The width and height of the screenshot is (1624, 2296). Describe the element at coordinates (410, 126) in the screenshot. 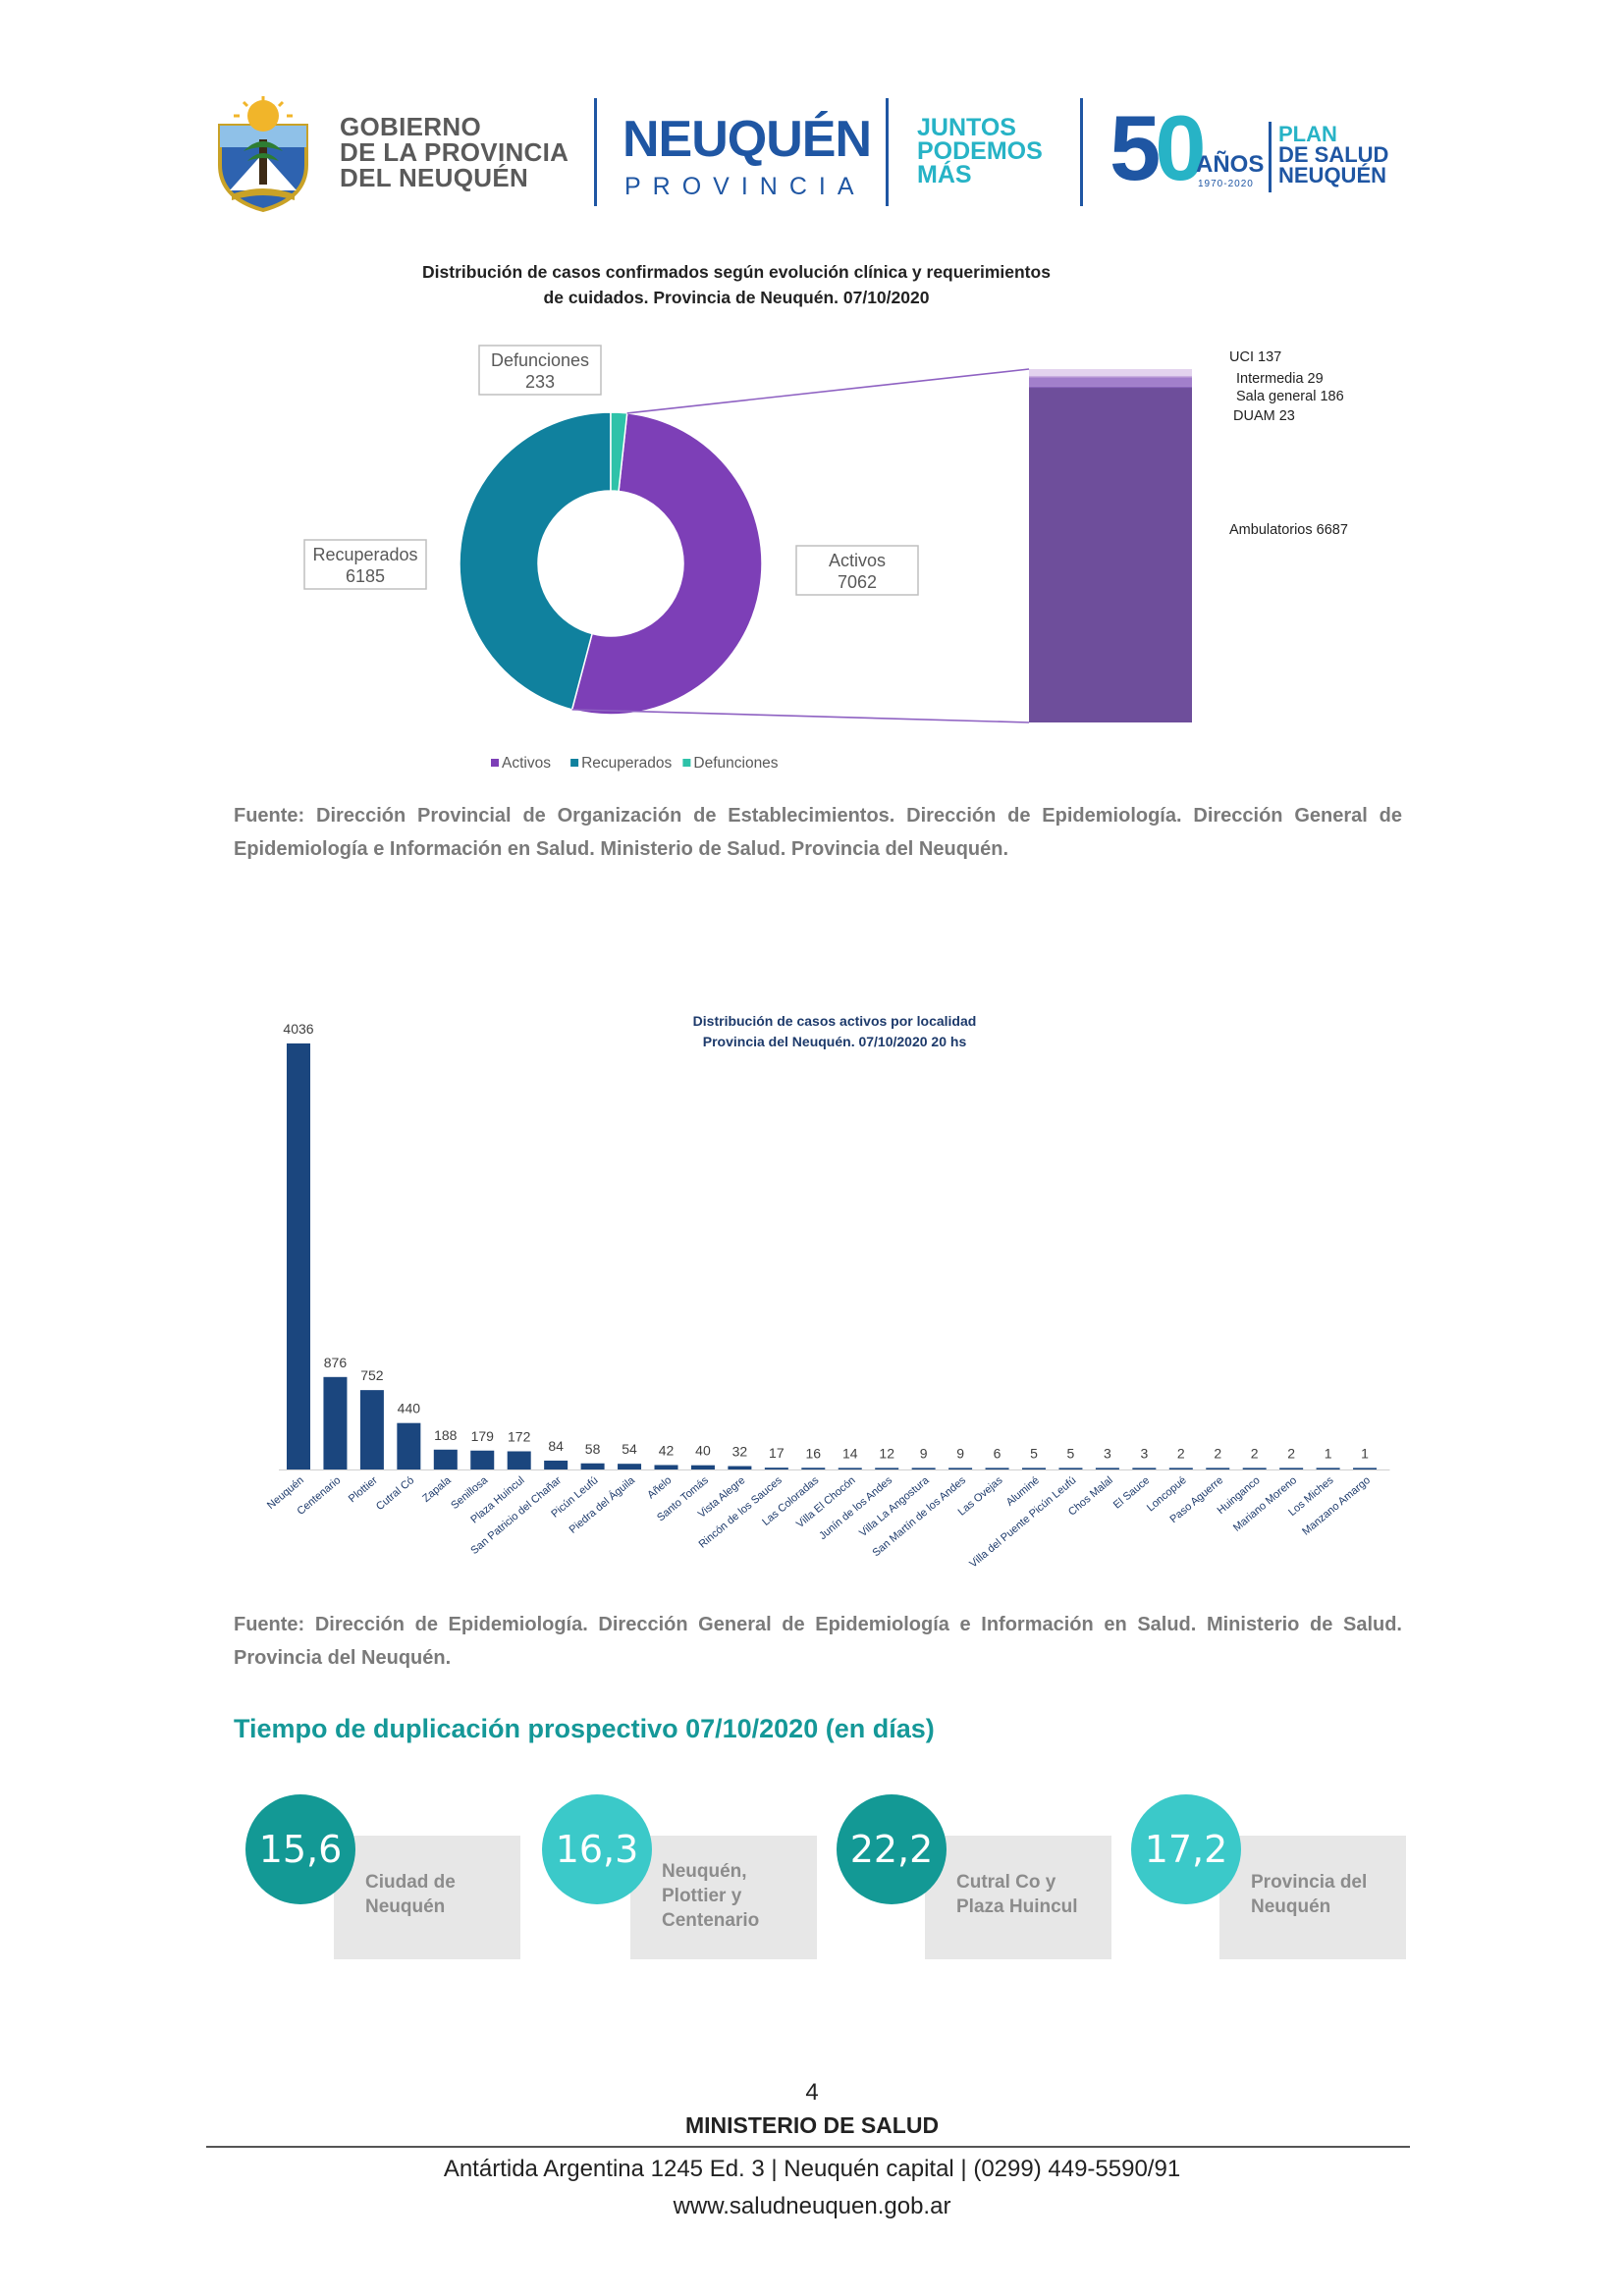

I see `gov-line: GOBIERNO` at that location.